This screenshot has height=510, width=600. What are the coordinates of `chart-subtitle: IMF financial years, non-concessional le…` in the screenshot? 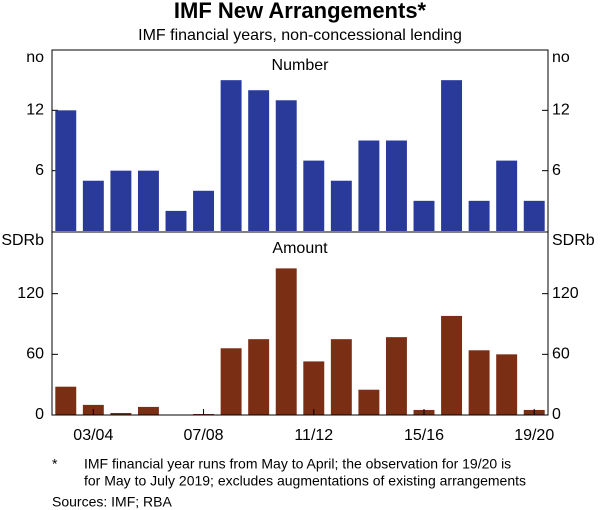 It's located at (300, 35).